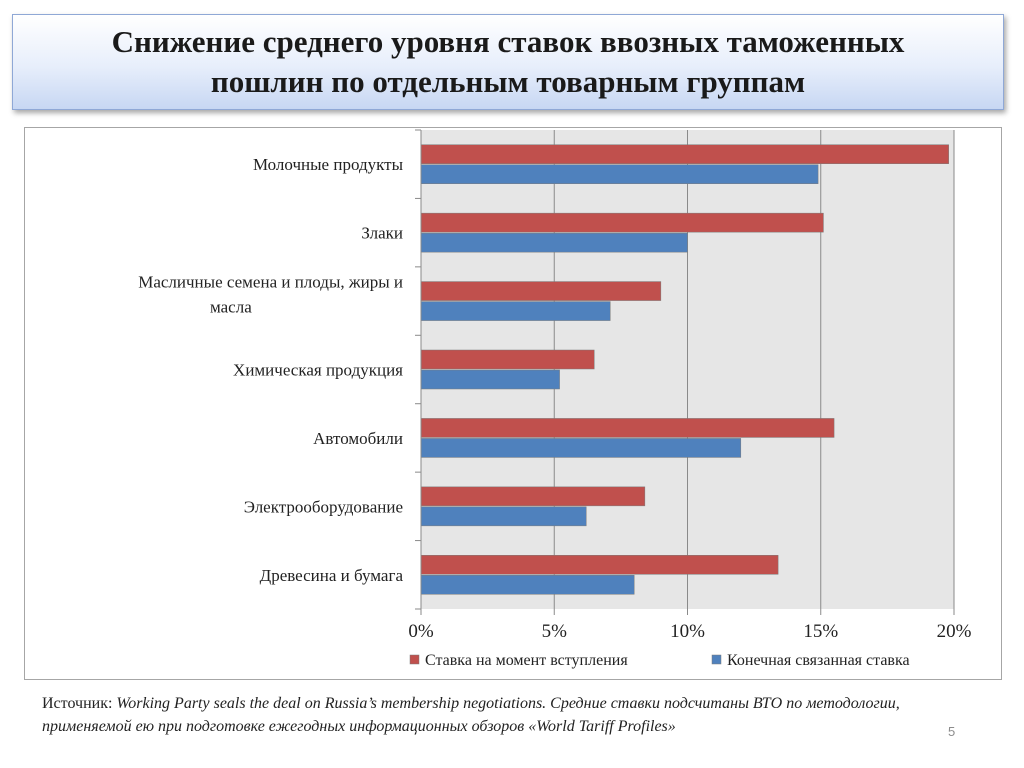  What do you see at coordinates (358, 438) in the screenshot?
I see `category-label: Автомобили` at bounding box center [358, 438].